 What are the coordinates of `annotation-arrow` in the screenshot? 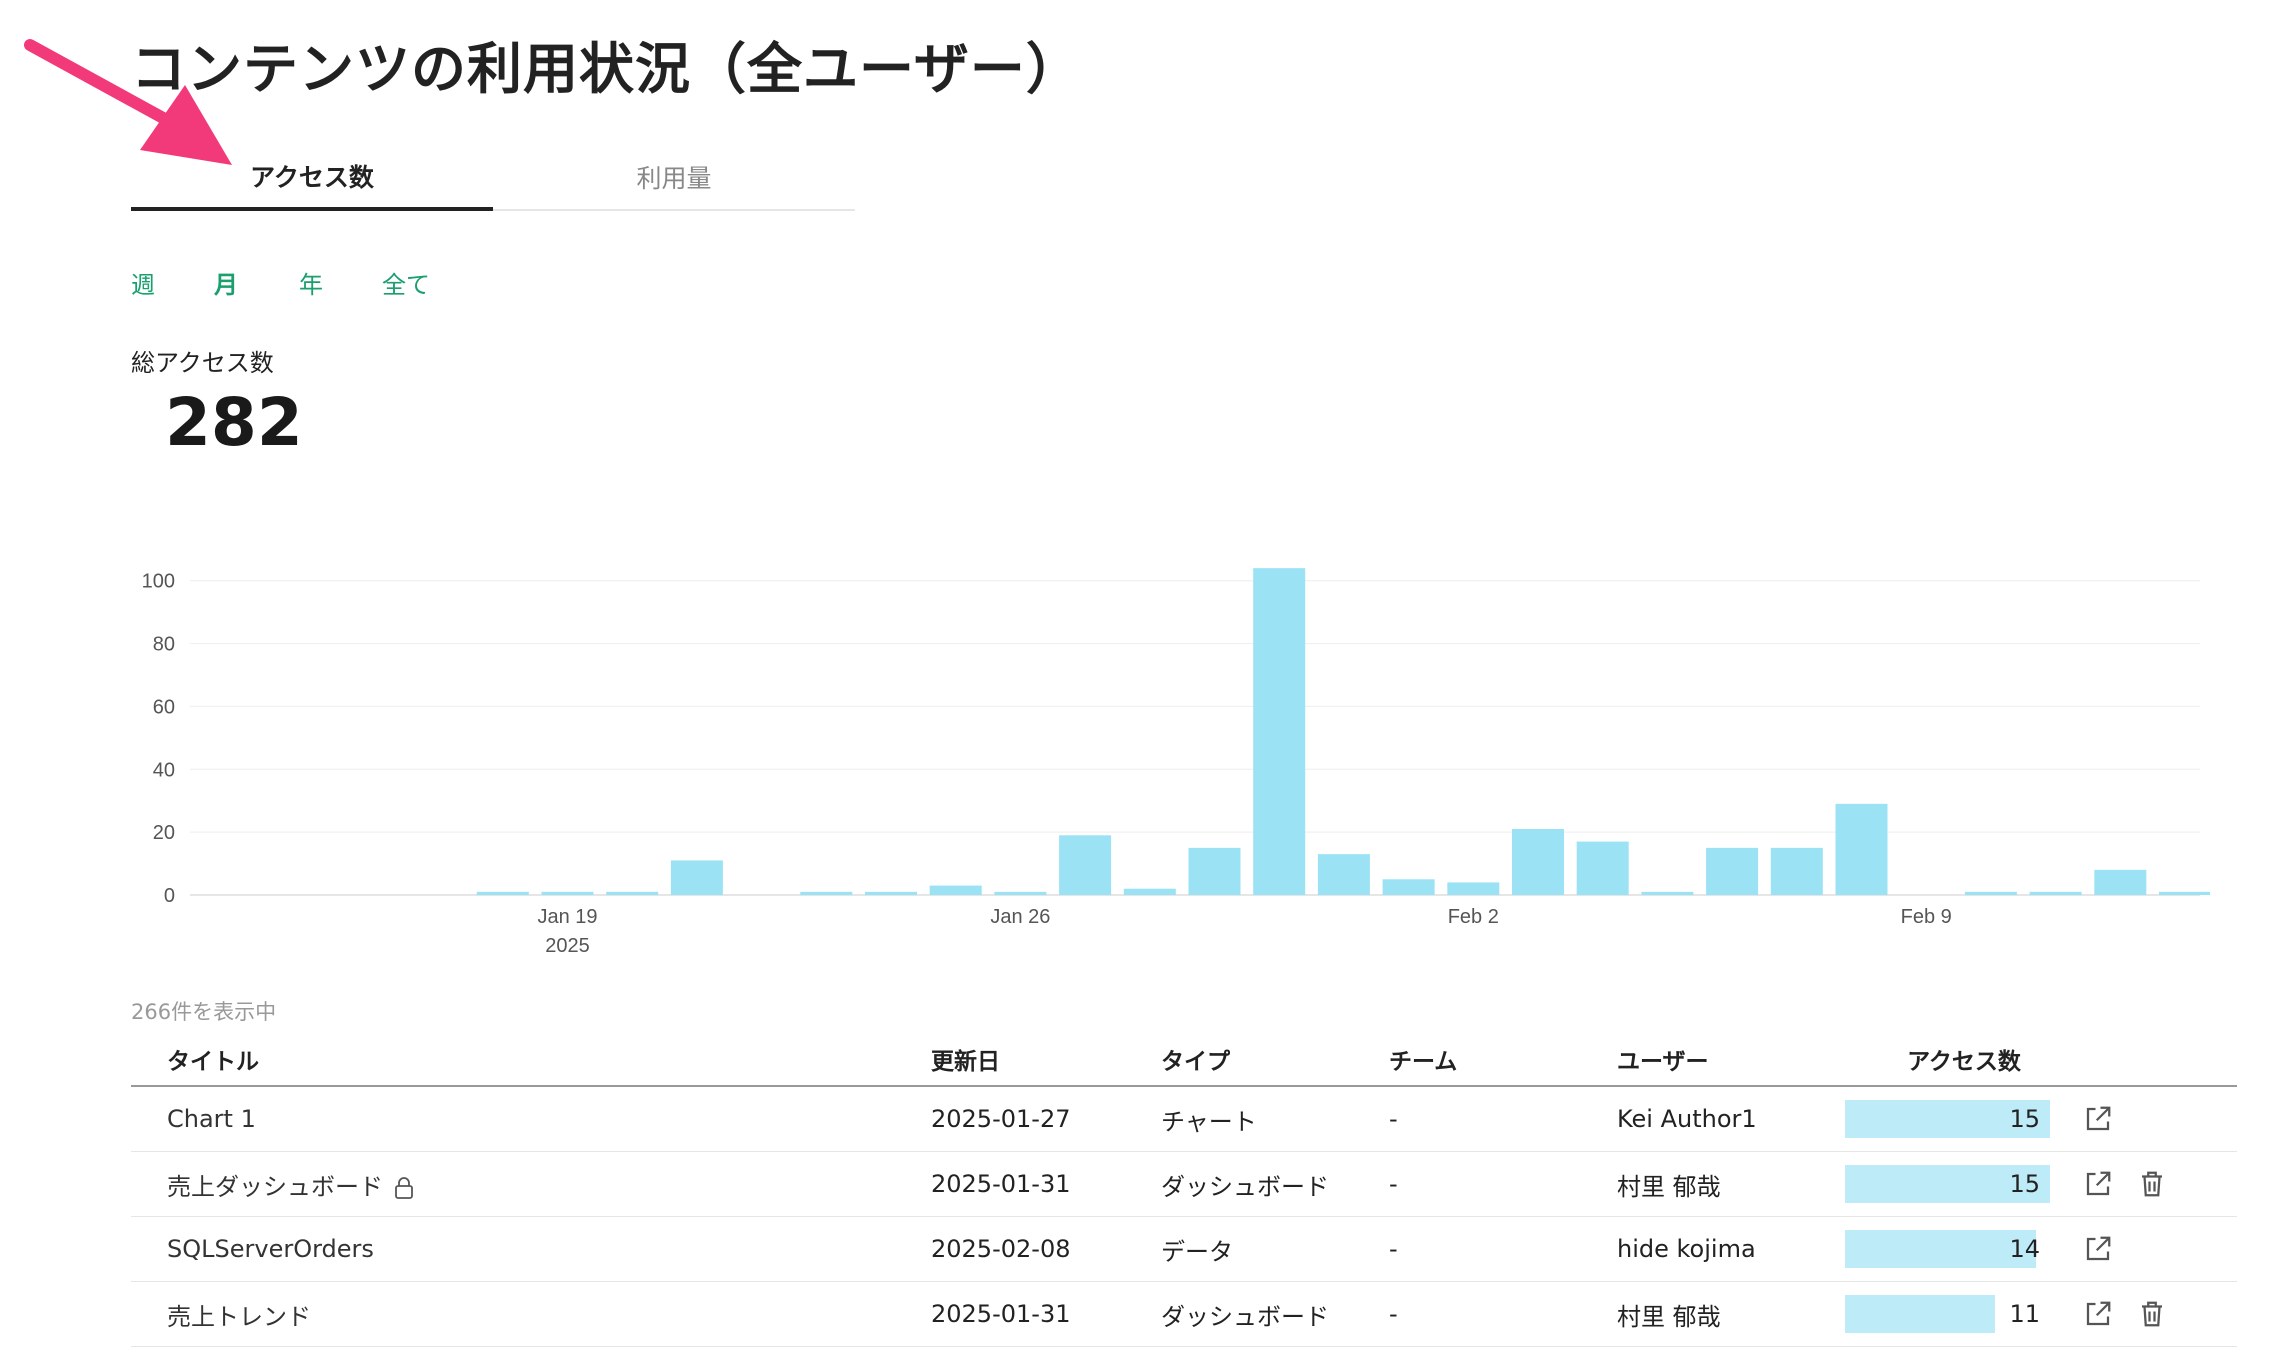 It's located at (128, 102).